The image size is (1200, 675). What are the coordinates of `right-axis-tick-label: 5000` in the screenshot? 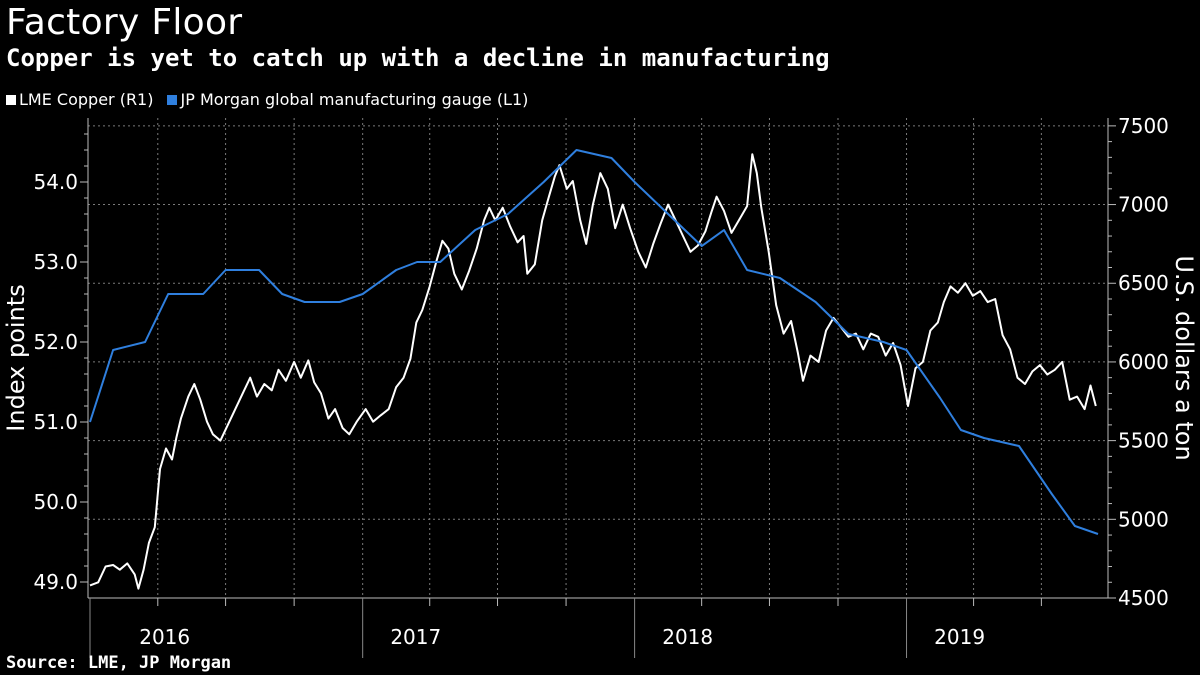 It's located at (1143, 519).